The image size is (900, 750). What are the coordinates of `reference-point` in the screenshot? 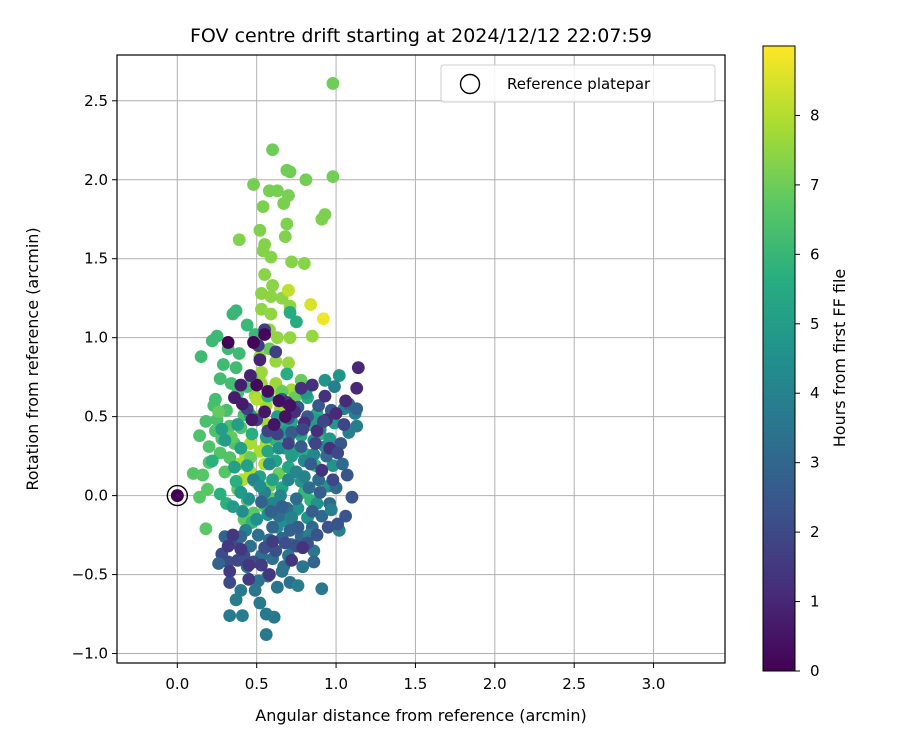 It's located at (177, 496).